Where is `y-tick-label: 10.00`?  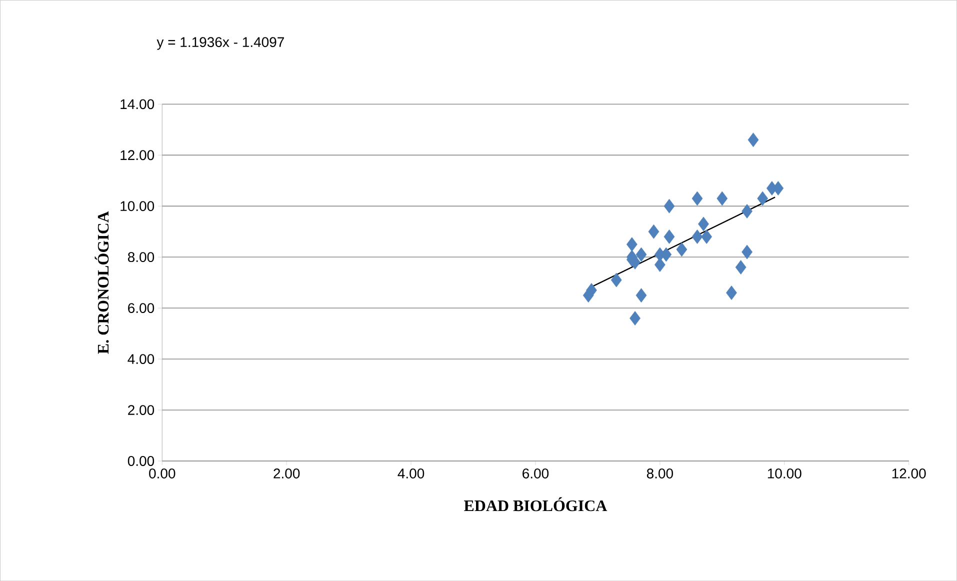 y-tick-label: 10.00 is located at coordinates (137, 206).